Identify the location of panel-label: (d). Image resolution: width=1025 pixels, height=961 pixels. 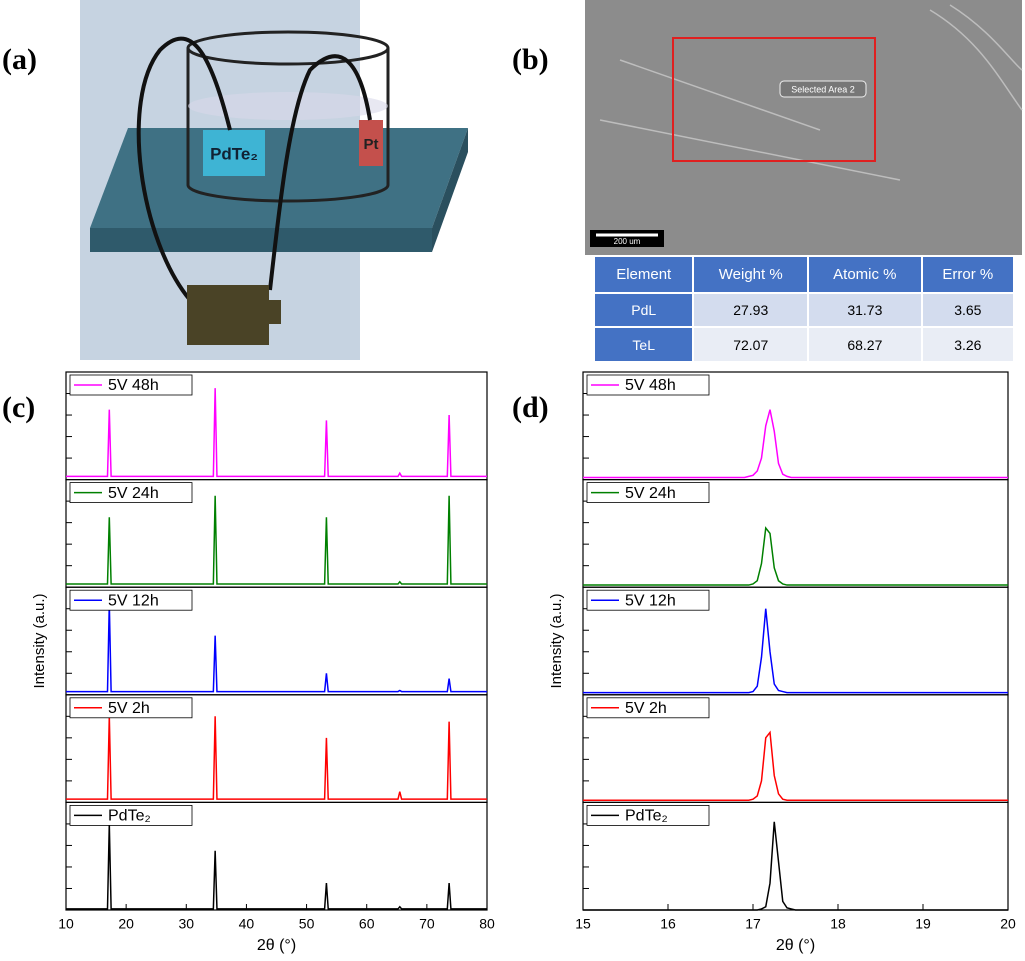
(530, 407).